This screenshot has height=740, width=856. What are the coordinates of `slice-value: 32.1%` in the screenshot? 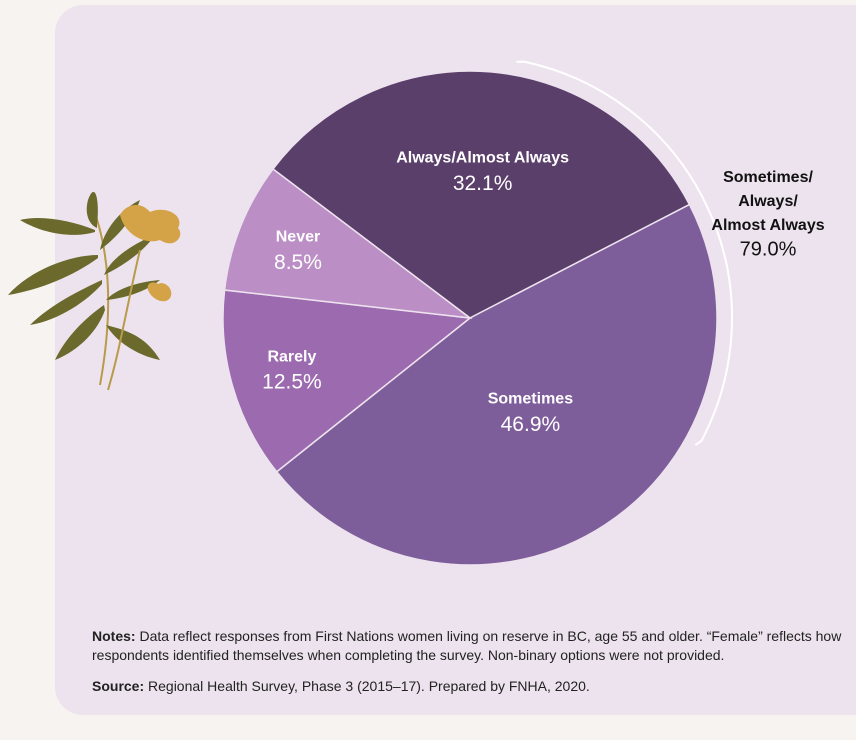 It's located at (483, 183).